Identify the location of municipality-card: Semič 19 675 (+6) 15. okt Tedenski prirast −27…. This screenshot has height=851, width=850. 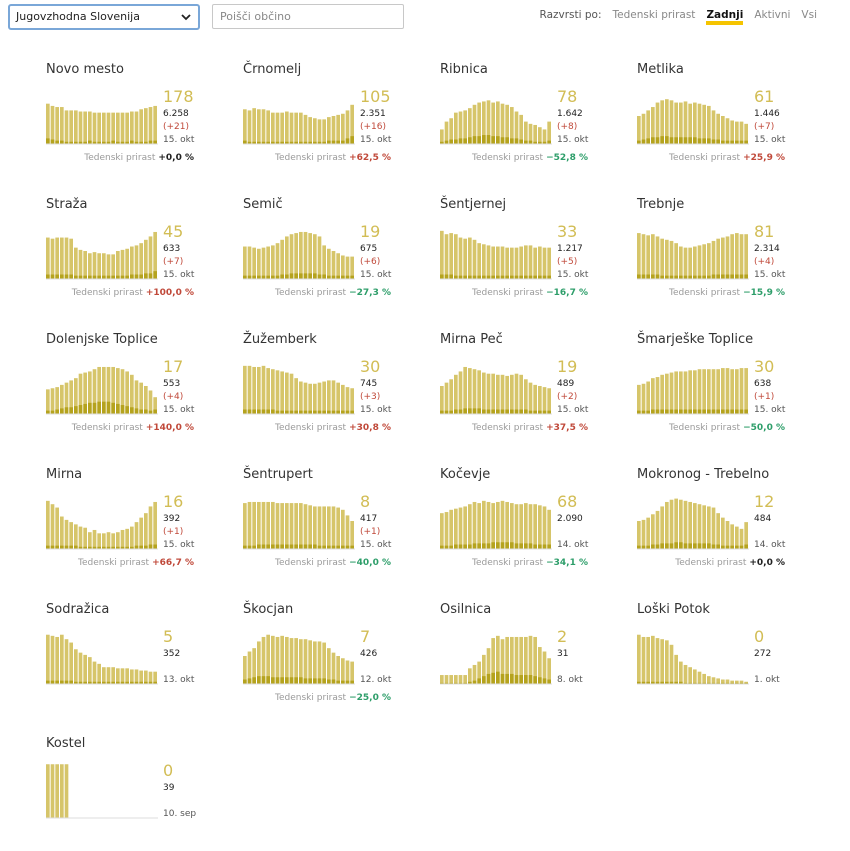
(323, 254).